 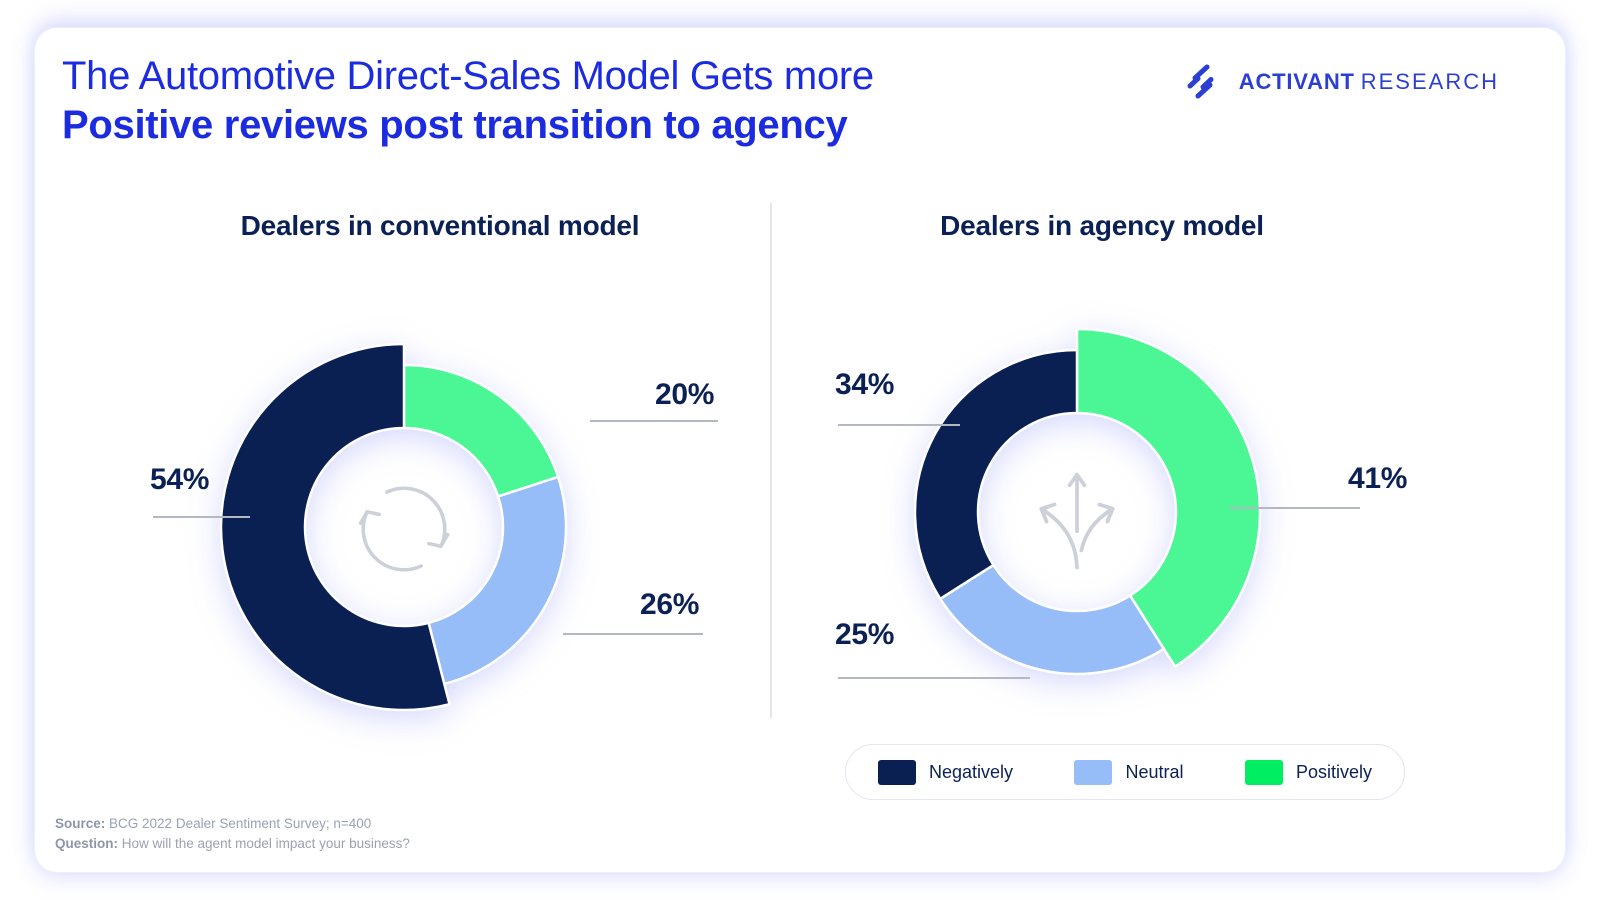 What do you see at coordinates (654, 421) in the screenshot?
I see `leader-line-0-positively` at bounding box center [654, 421].